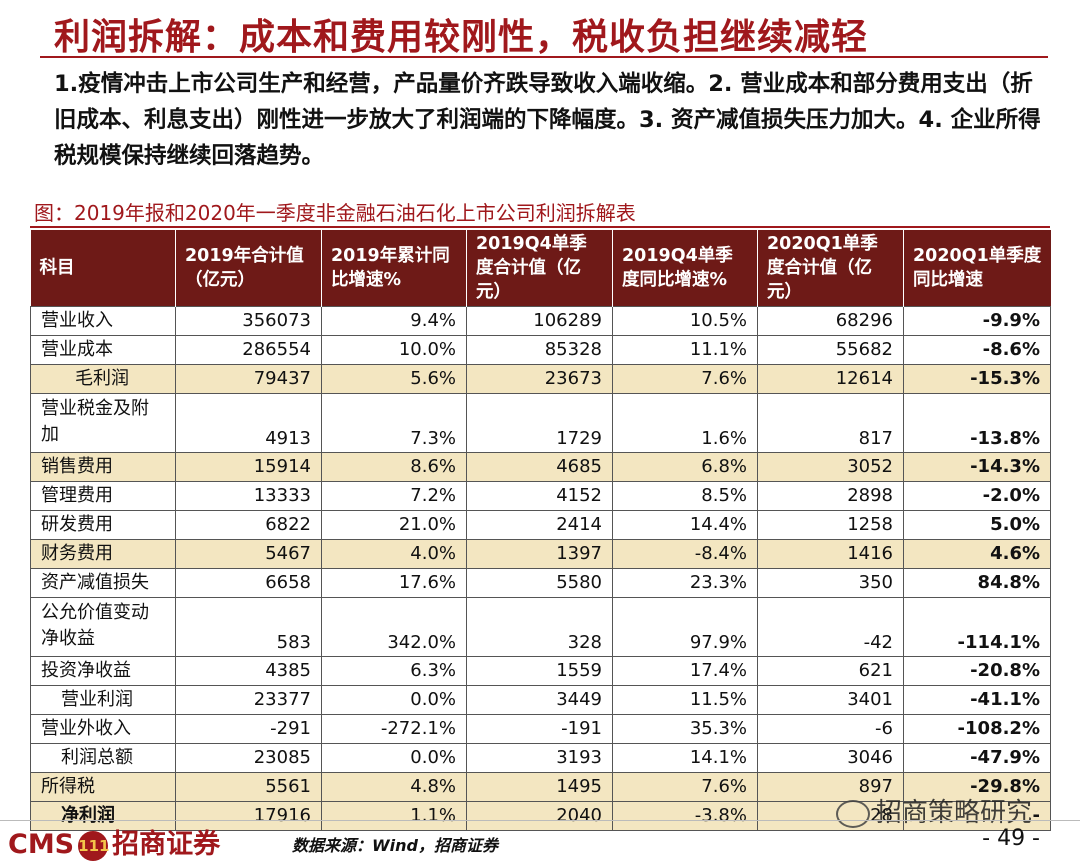 The image size is (1080, 861). What do you see at coordinates (539, 816) in the screenshot?
I see `cell: 2040` at bounding box center [539, 816].